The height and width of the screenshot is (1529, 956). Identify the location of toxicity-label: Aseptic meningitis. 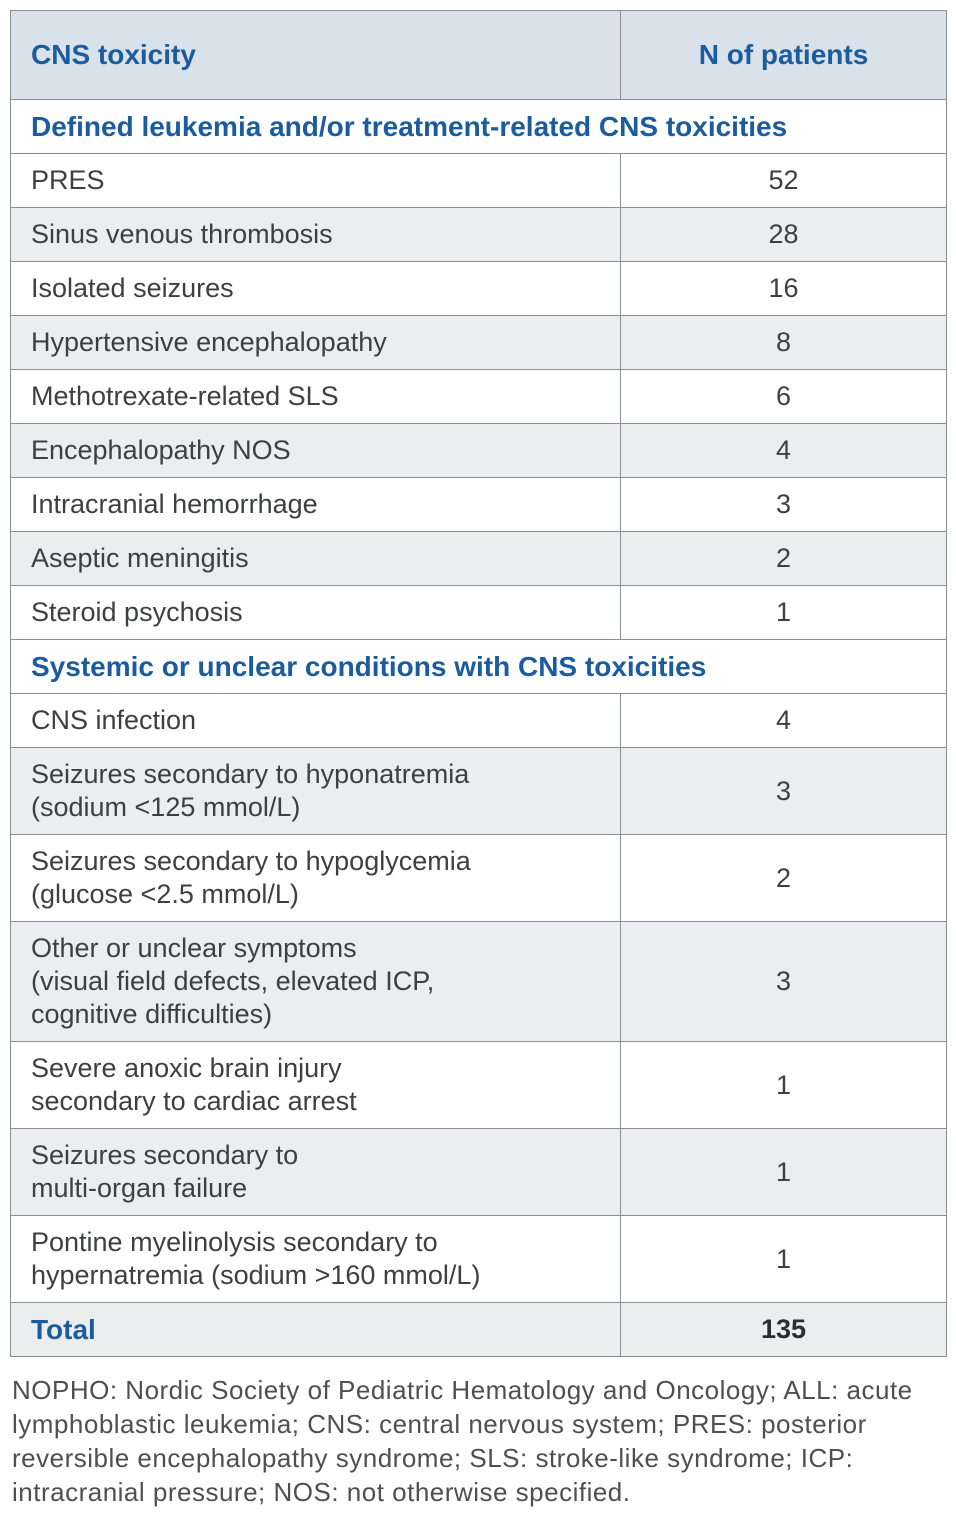
(315, 558).